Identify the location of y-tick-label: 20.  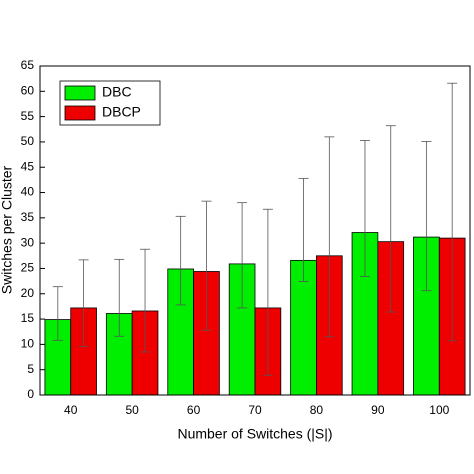
(28, 293).